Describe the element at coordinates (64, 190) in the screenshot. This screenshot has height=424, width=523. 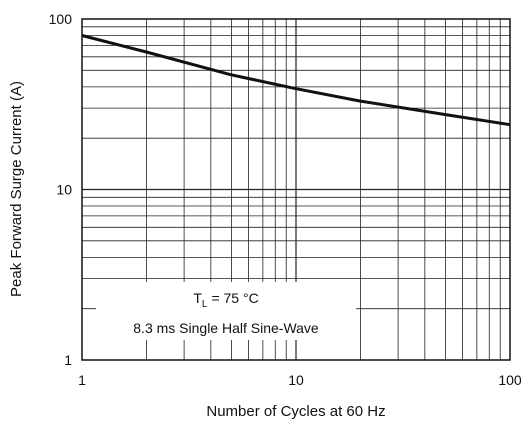
I see `y-tick-label: 10` at that location.